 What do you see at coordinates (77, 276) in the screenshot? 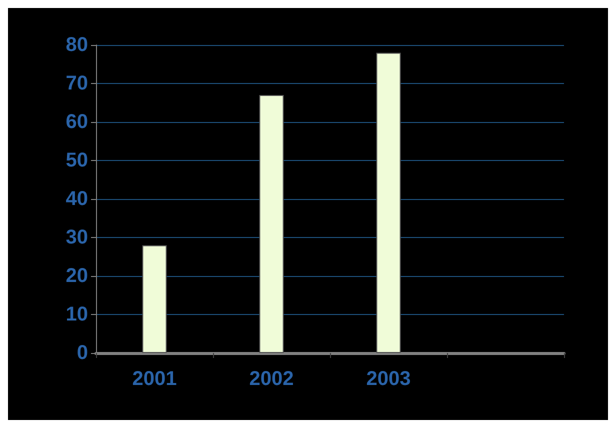
I see `y-tick-label: 20` at bounding box center [77, 276].